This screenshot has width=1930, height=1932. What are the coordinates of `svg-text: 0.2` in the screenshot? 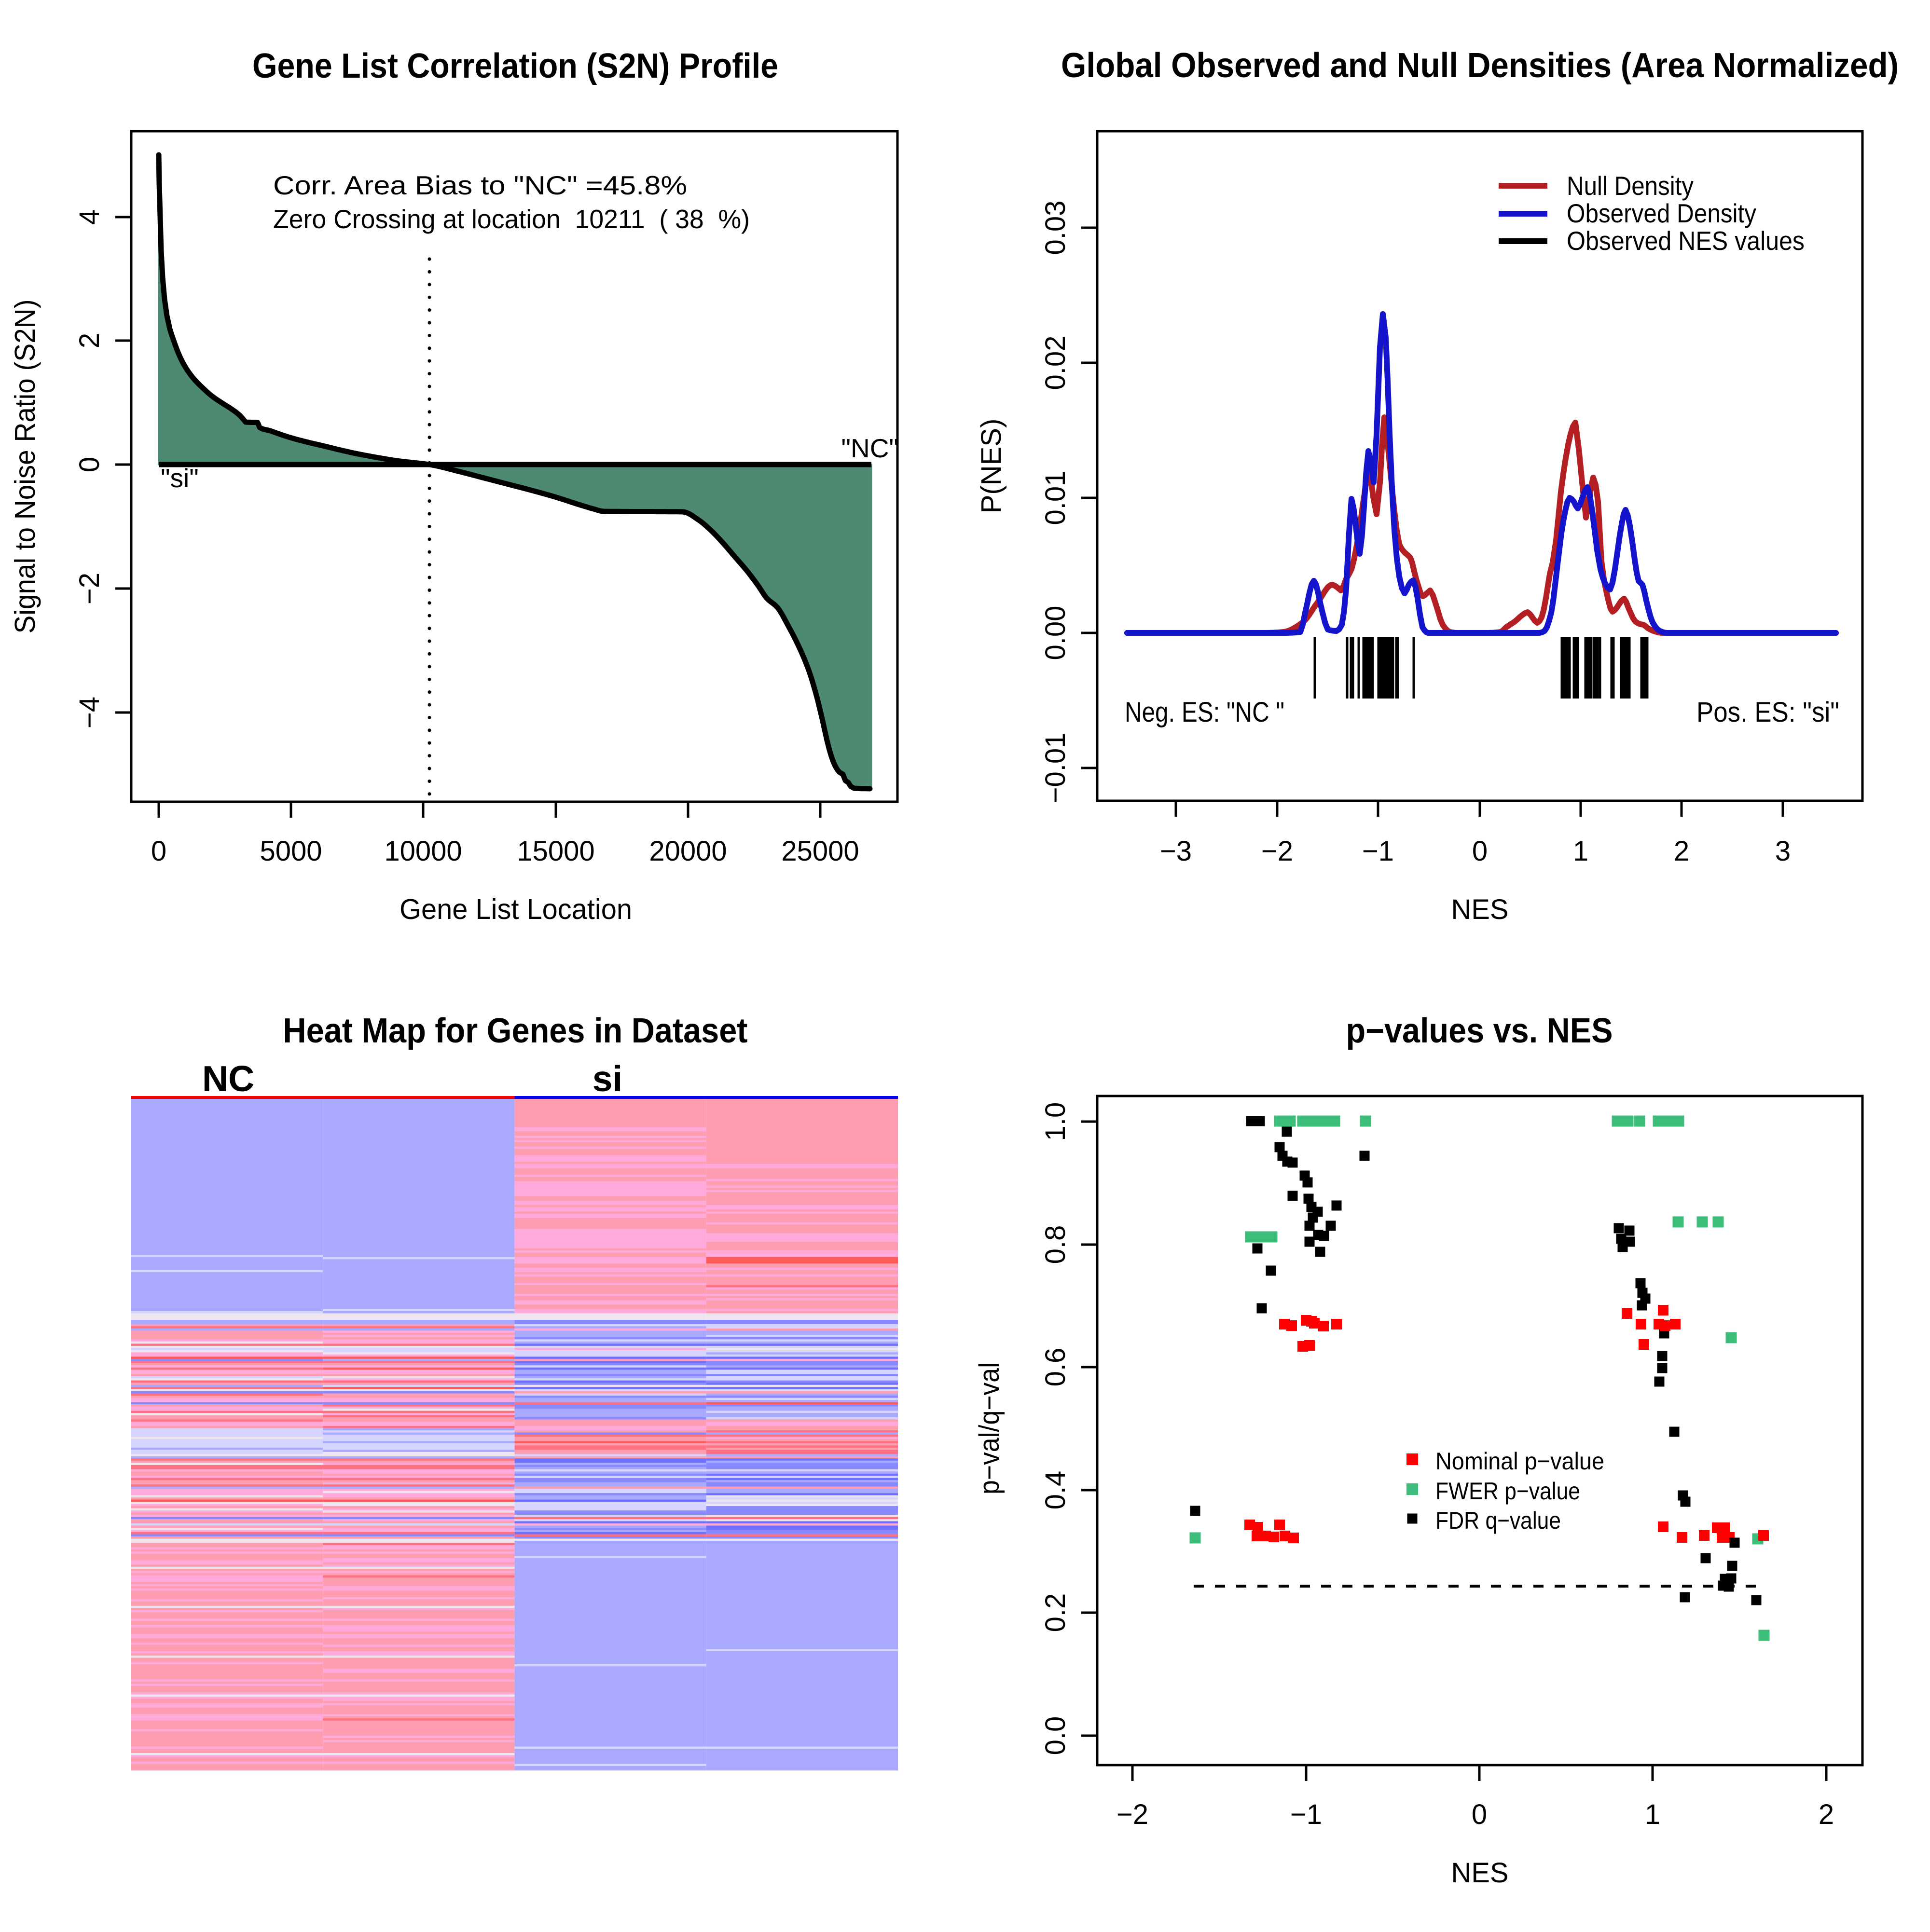 It's located at (1055, 1612).